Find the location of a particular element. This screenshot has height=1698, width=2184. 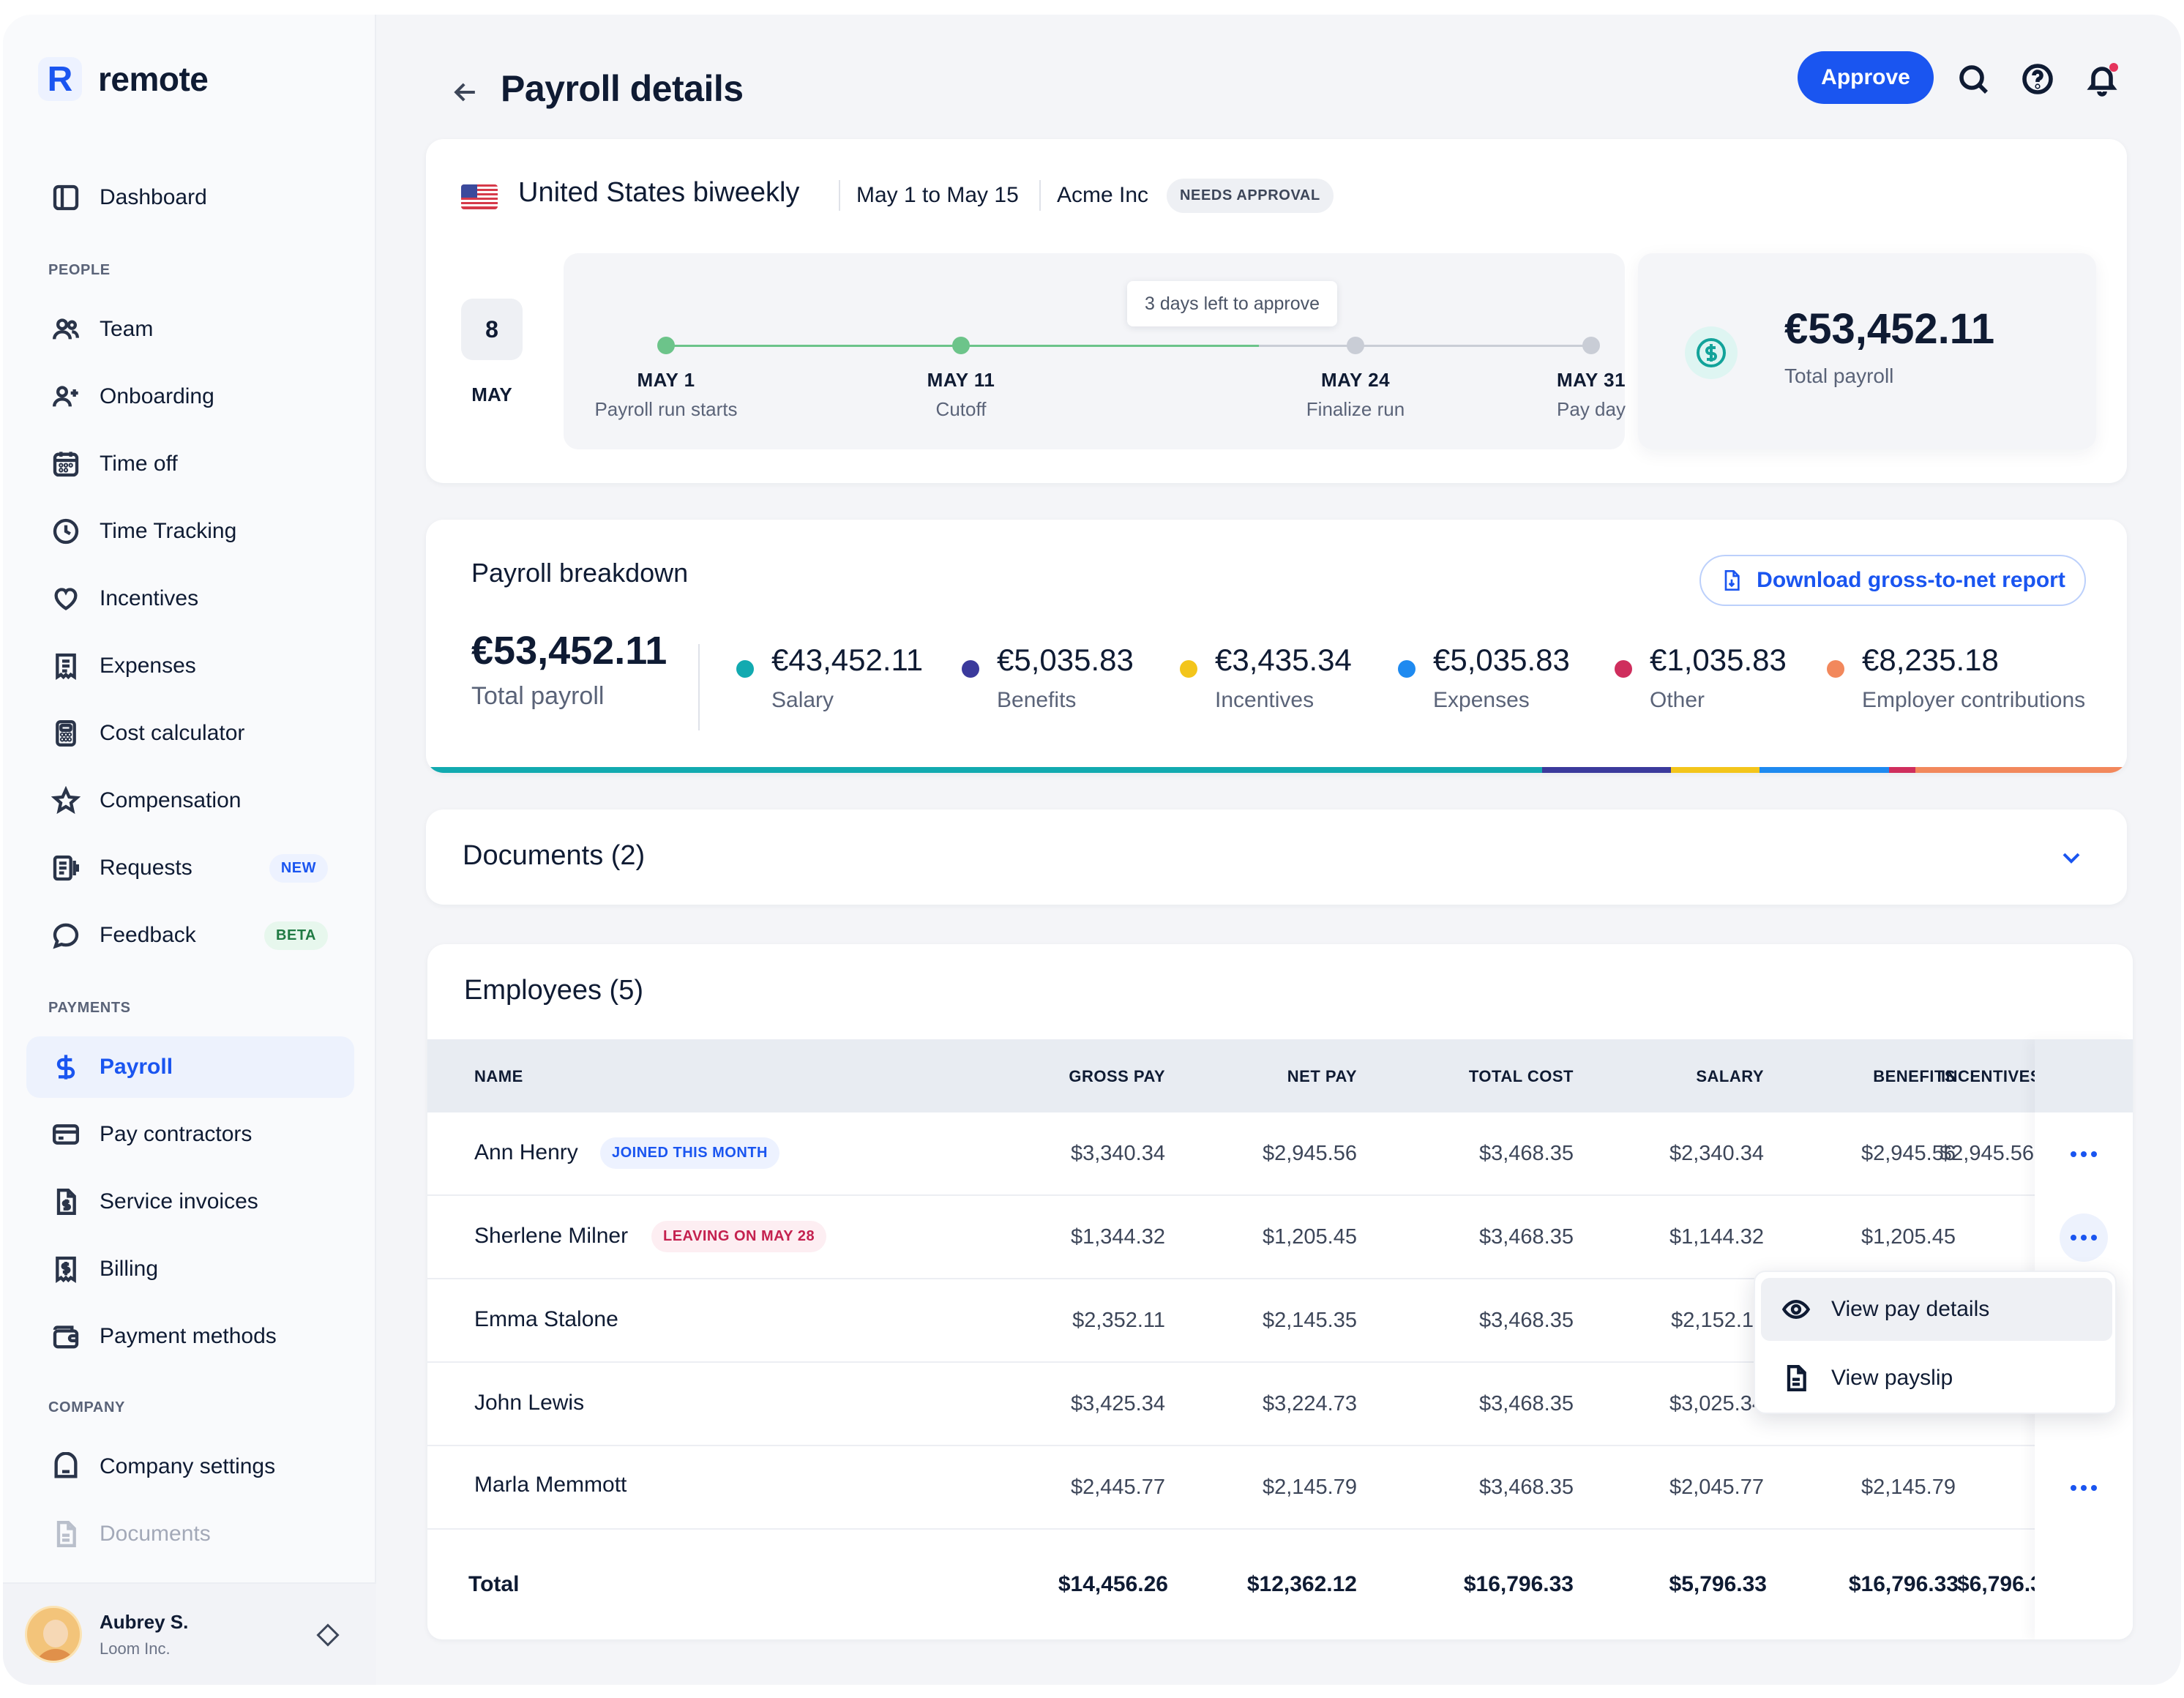

sidebar-item-label: Requests is located at coordinates (146, 868).